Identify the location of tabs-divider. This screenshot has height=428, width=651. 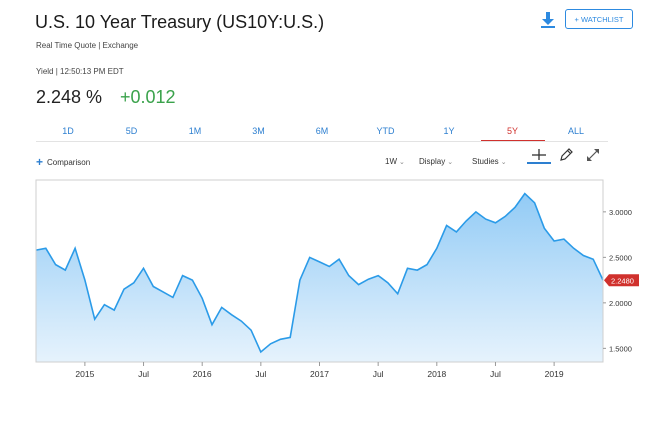
(322, 141).